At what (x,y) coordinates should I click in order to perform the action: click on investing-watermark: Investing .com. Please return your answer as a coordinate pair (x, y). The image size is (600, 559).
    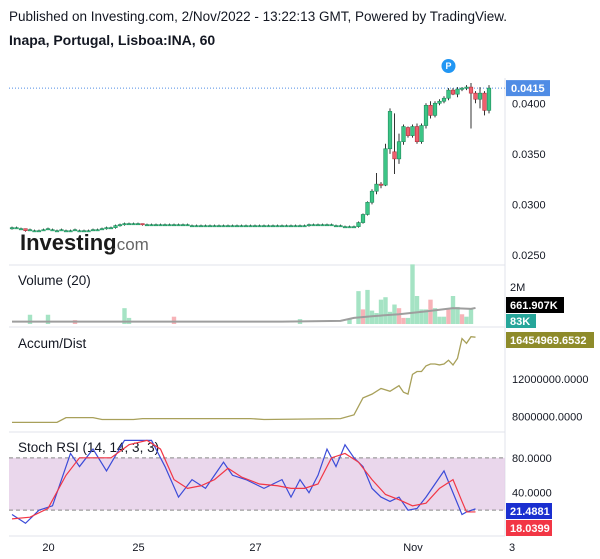
    Looking at the image, I should click on (84, 242).